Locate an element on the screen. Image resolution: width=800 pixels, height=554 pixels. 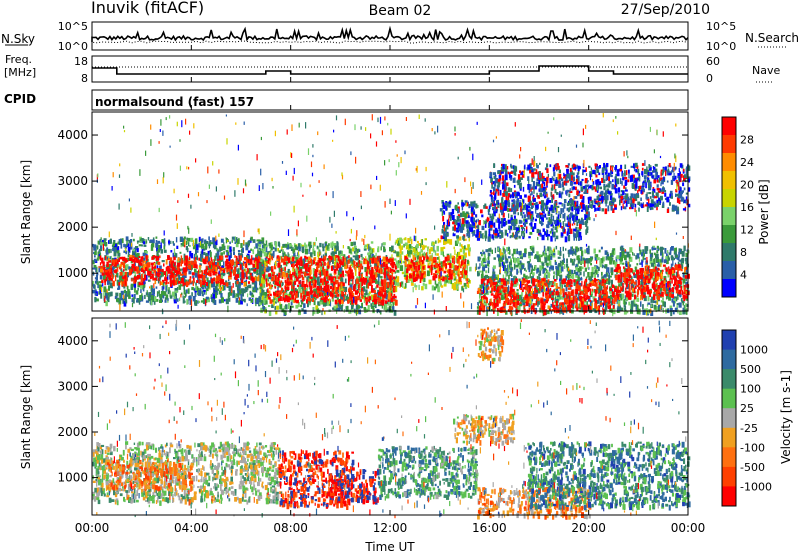
cpid-value: normalsound (fast) 157 is located at coordinates (174, 102).